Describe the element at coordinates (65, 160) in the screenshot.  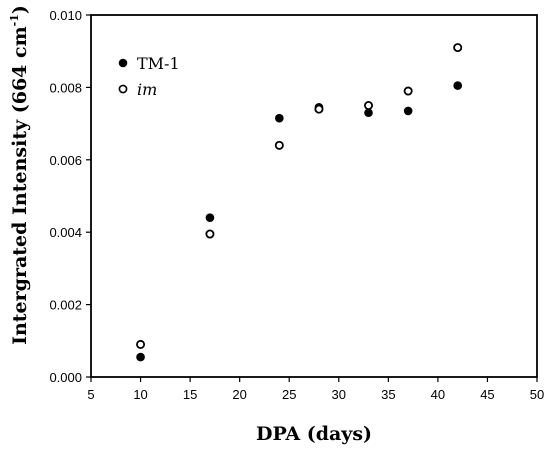
I see `y-tick-label: 0.006` at that location.